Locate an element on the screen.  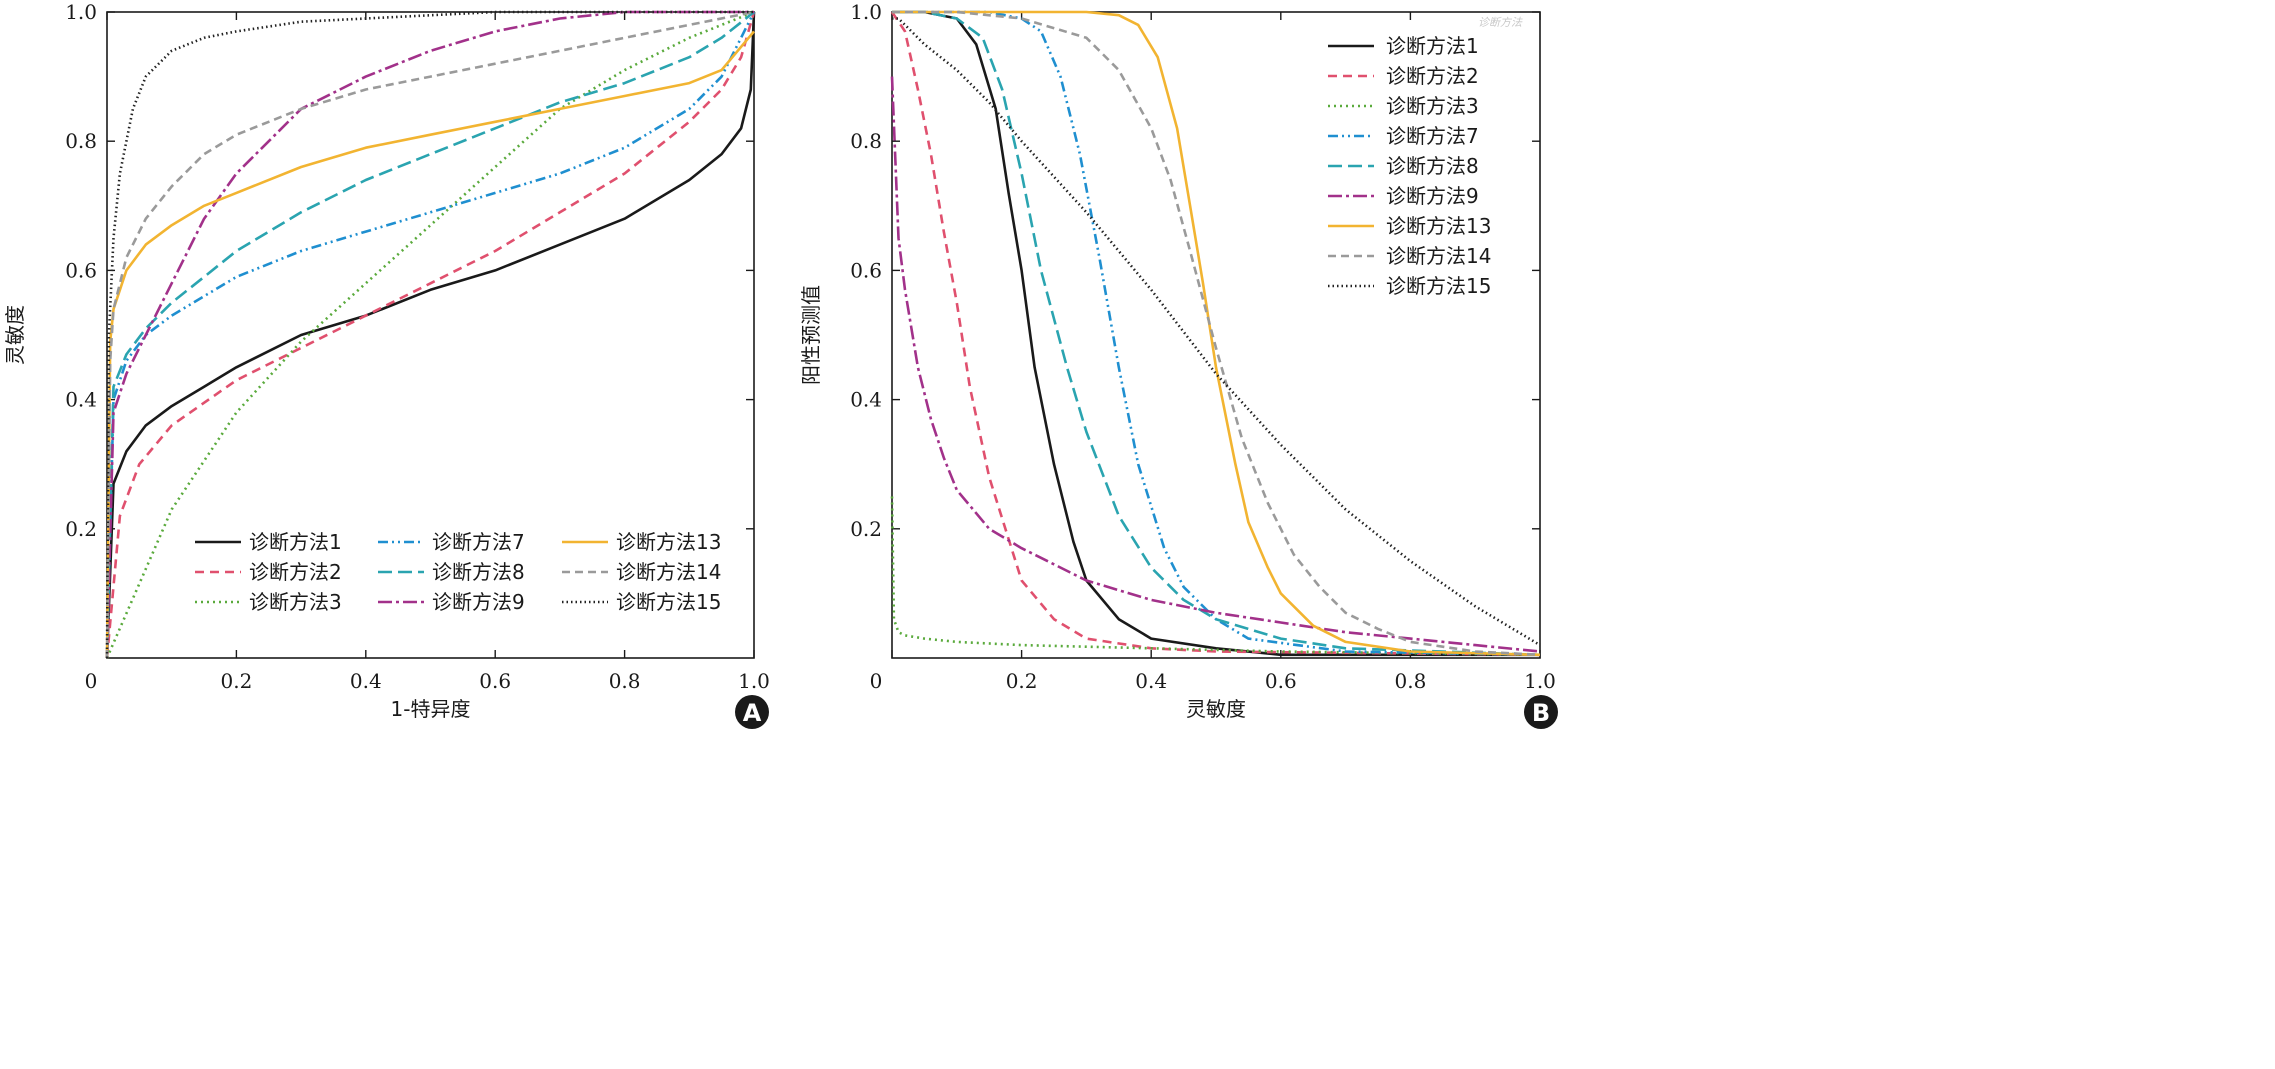
panel-badge-label: A is located at coordinates (752, 713).